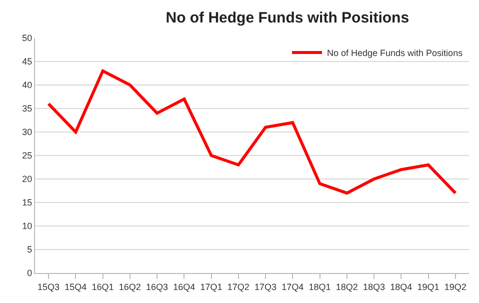 This screenshot has width=479, height=303. I want to click on x-tick-label: 15Q4, so click(75, 287).